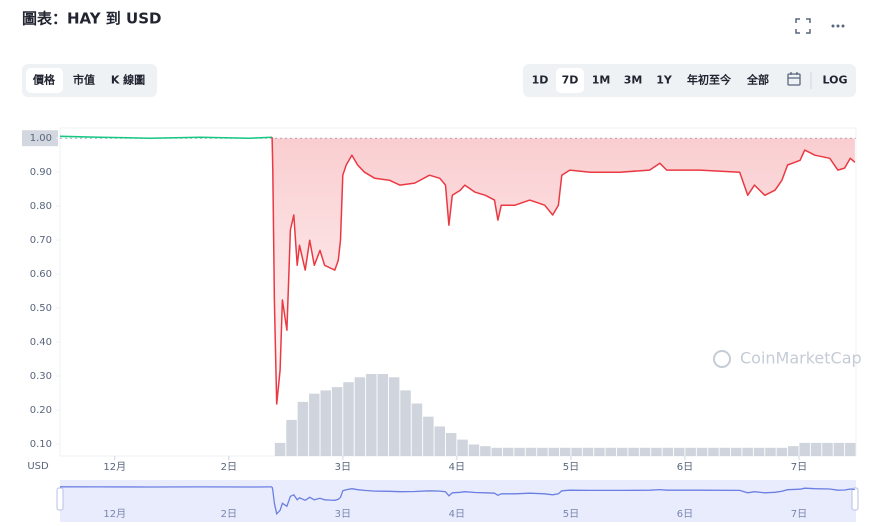 This screenshot has width=876, height=526. I want to click on x-tick-label: 2日, so click(229, 467).